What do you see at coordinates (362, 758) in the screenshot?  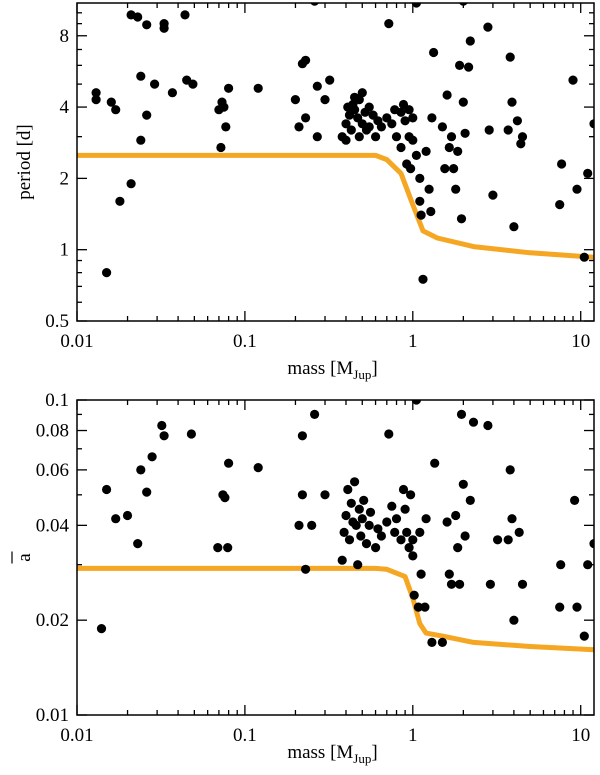 I see `x-axis-label-sub: Jup` at bounding box center [362, 758].